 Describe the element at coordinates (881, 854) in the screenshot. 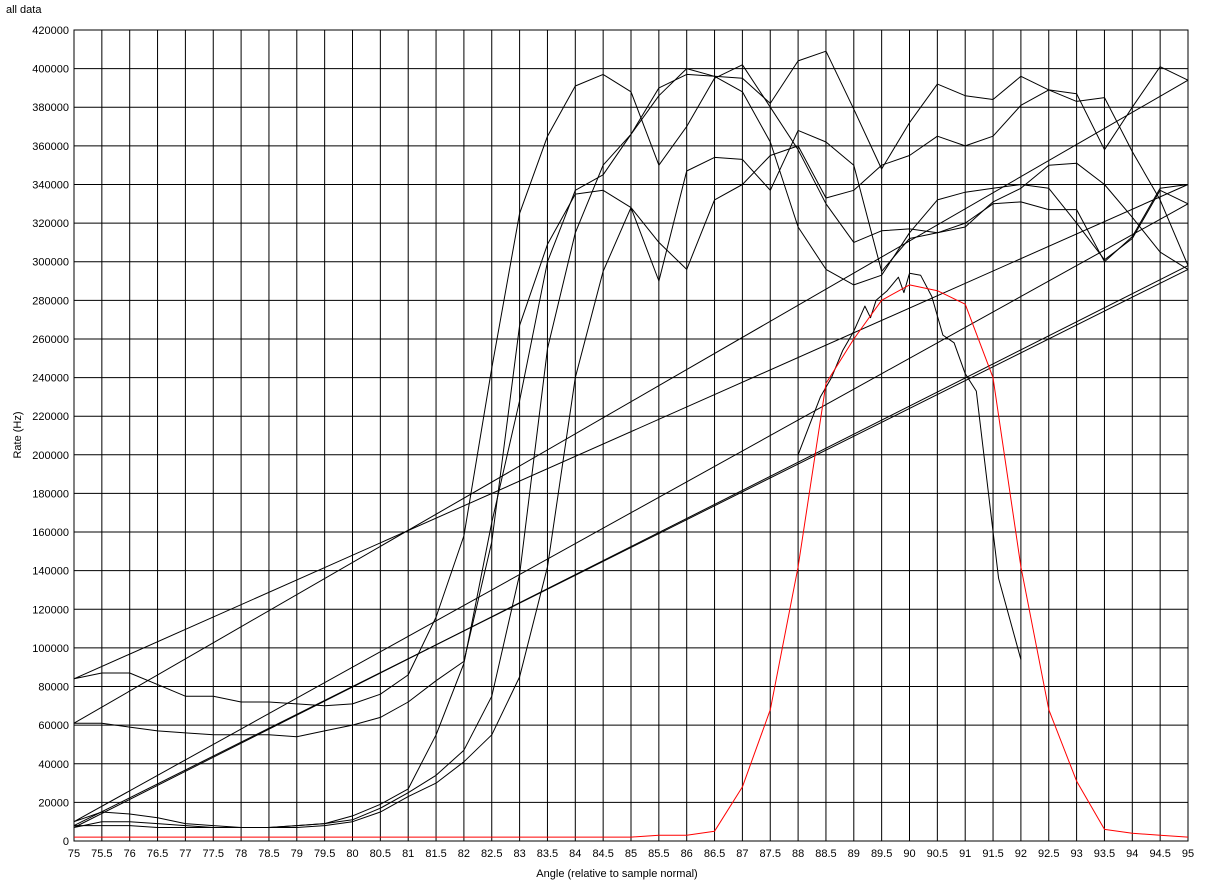

I see `x-tick-label: 89.5` at that location.